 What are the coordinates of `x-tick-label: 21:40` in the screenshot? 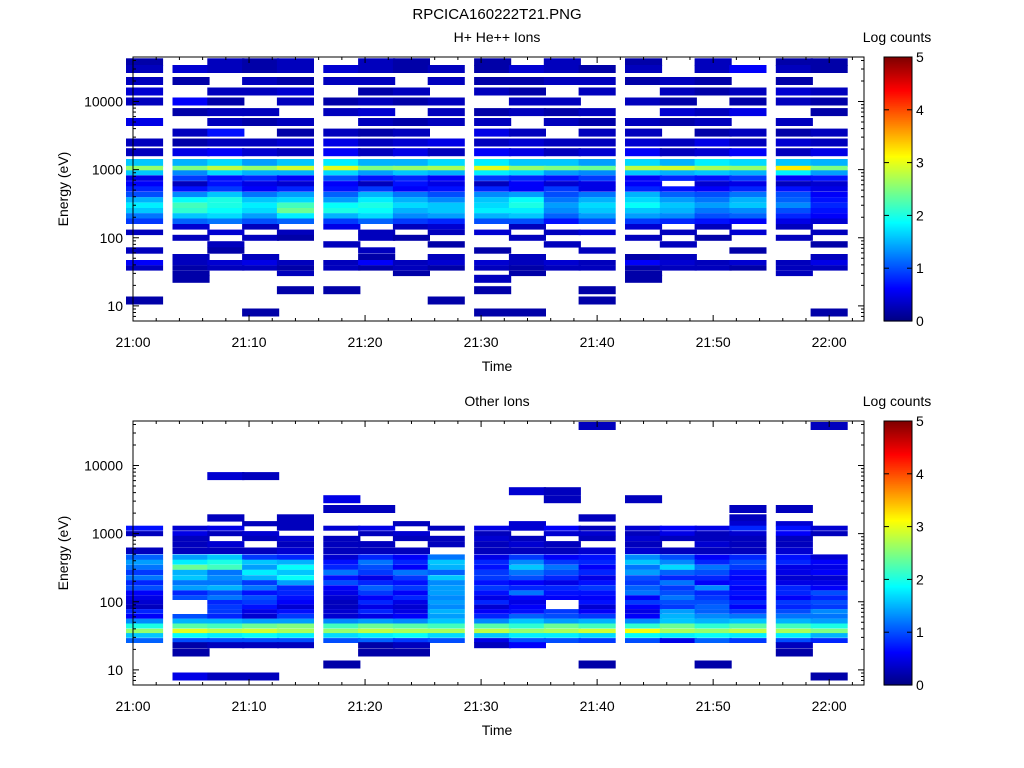 It's located at (597, 706).